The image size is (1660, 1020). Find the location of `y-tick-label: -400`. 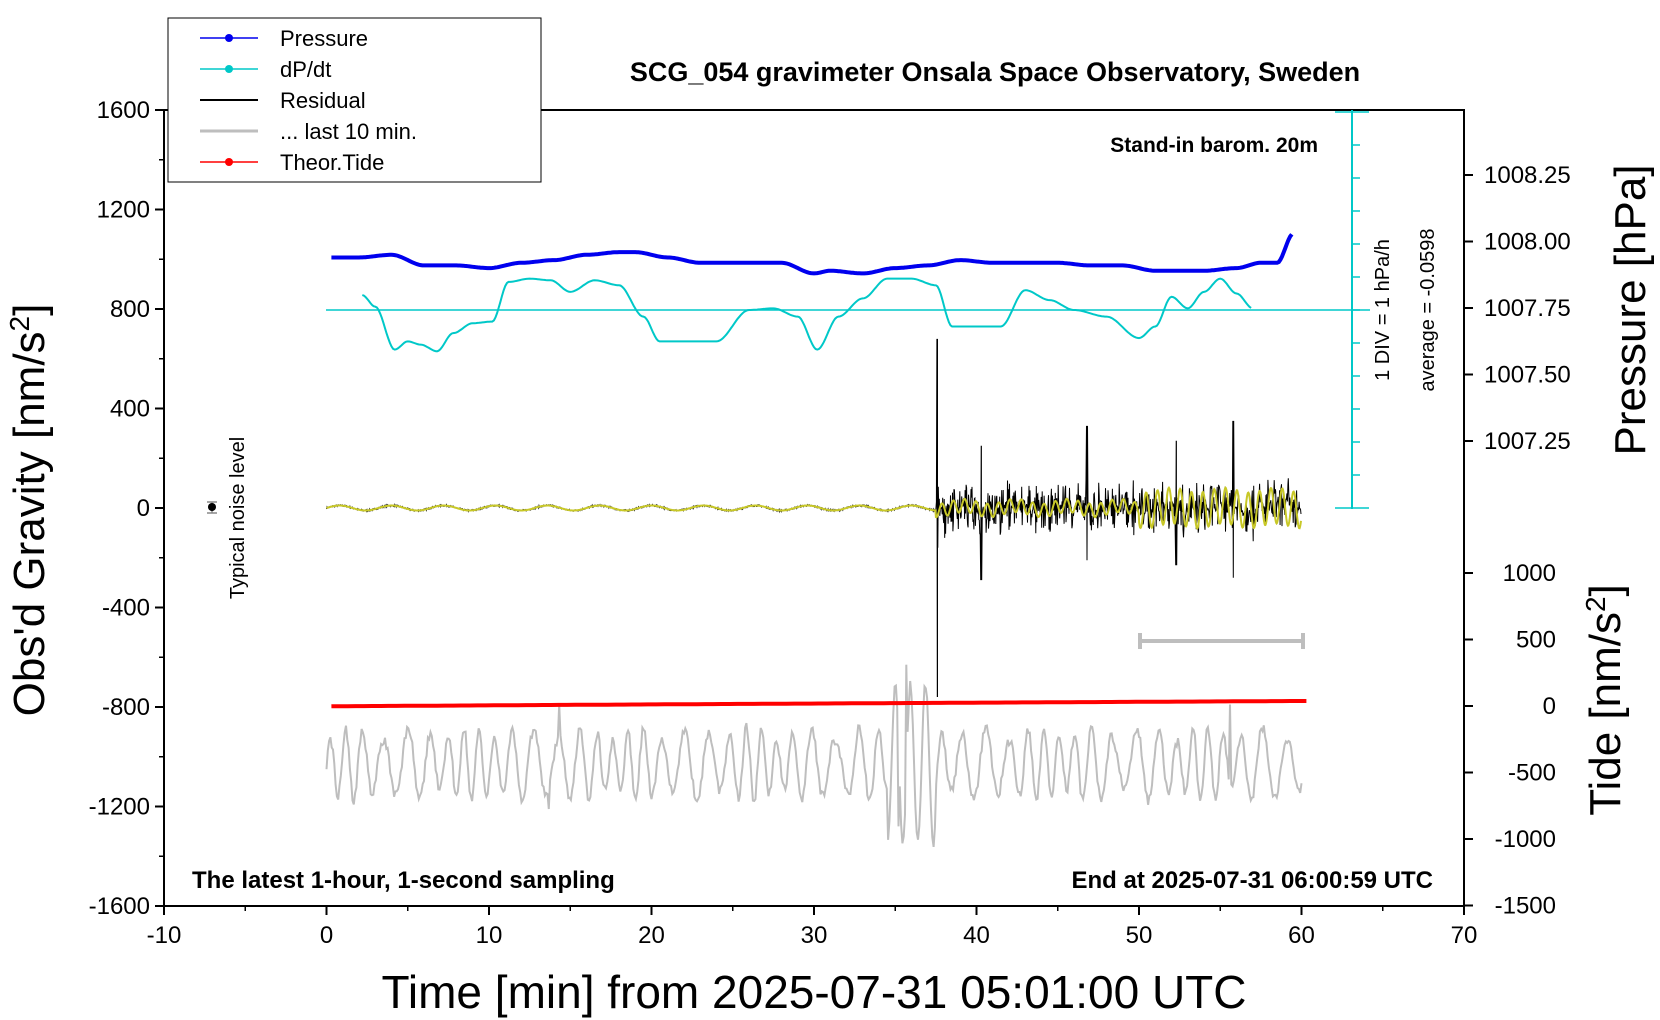

y-tick-label: -400 is located at coordinates (126, 608).